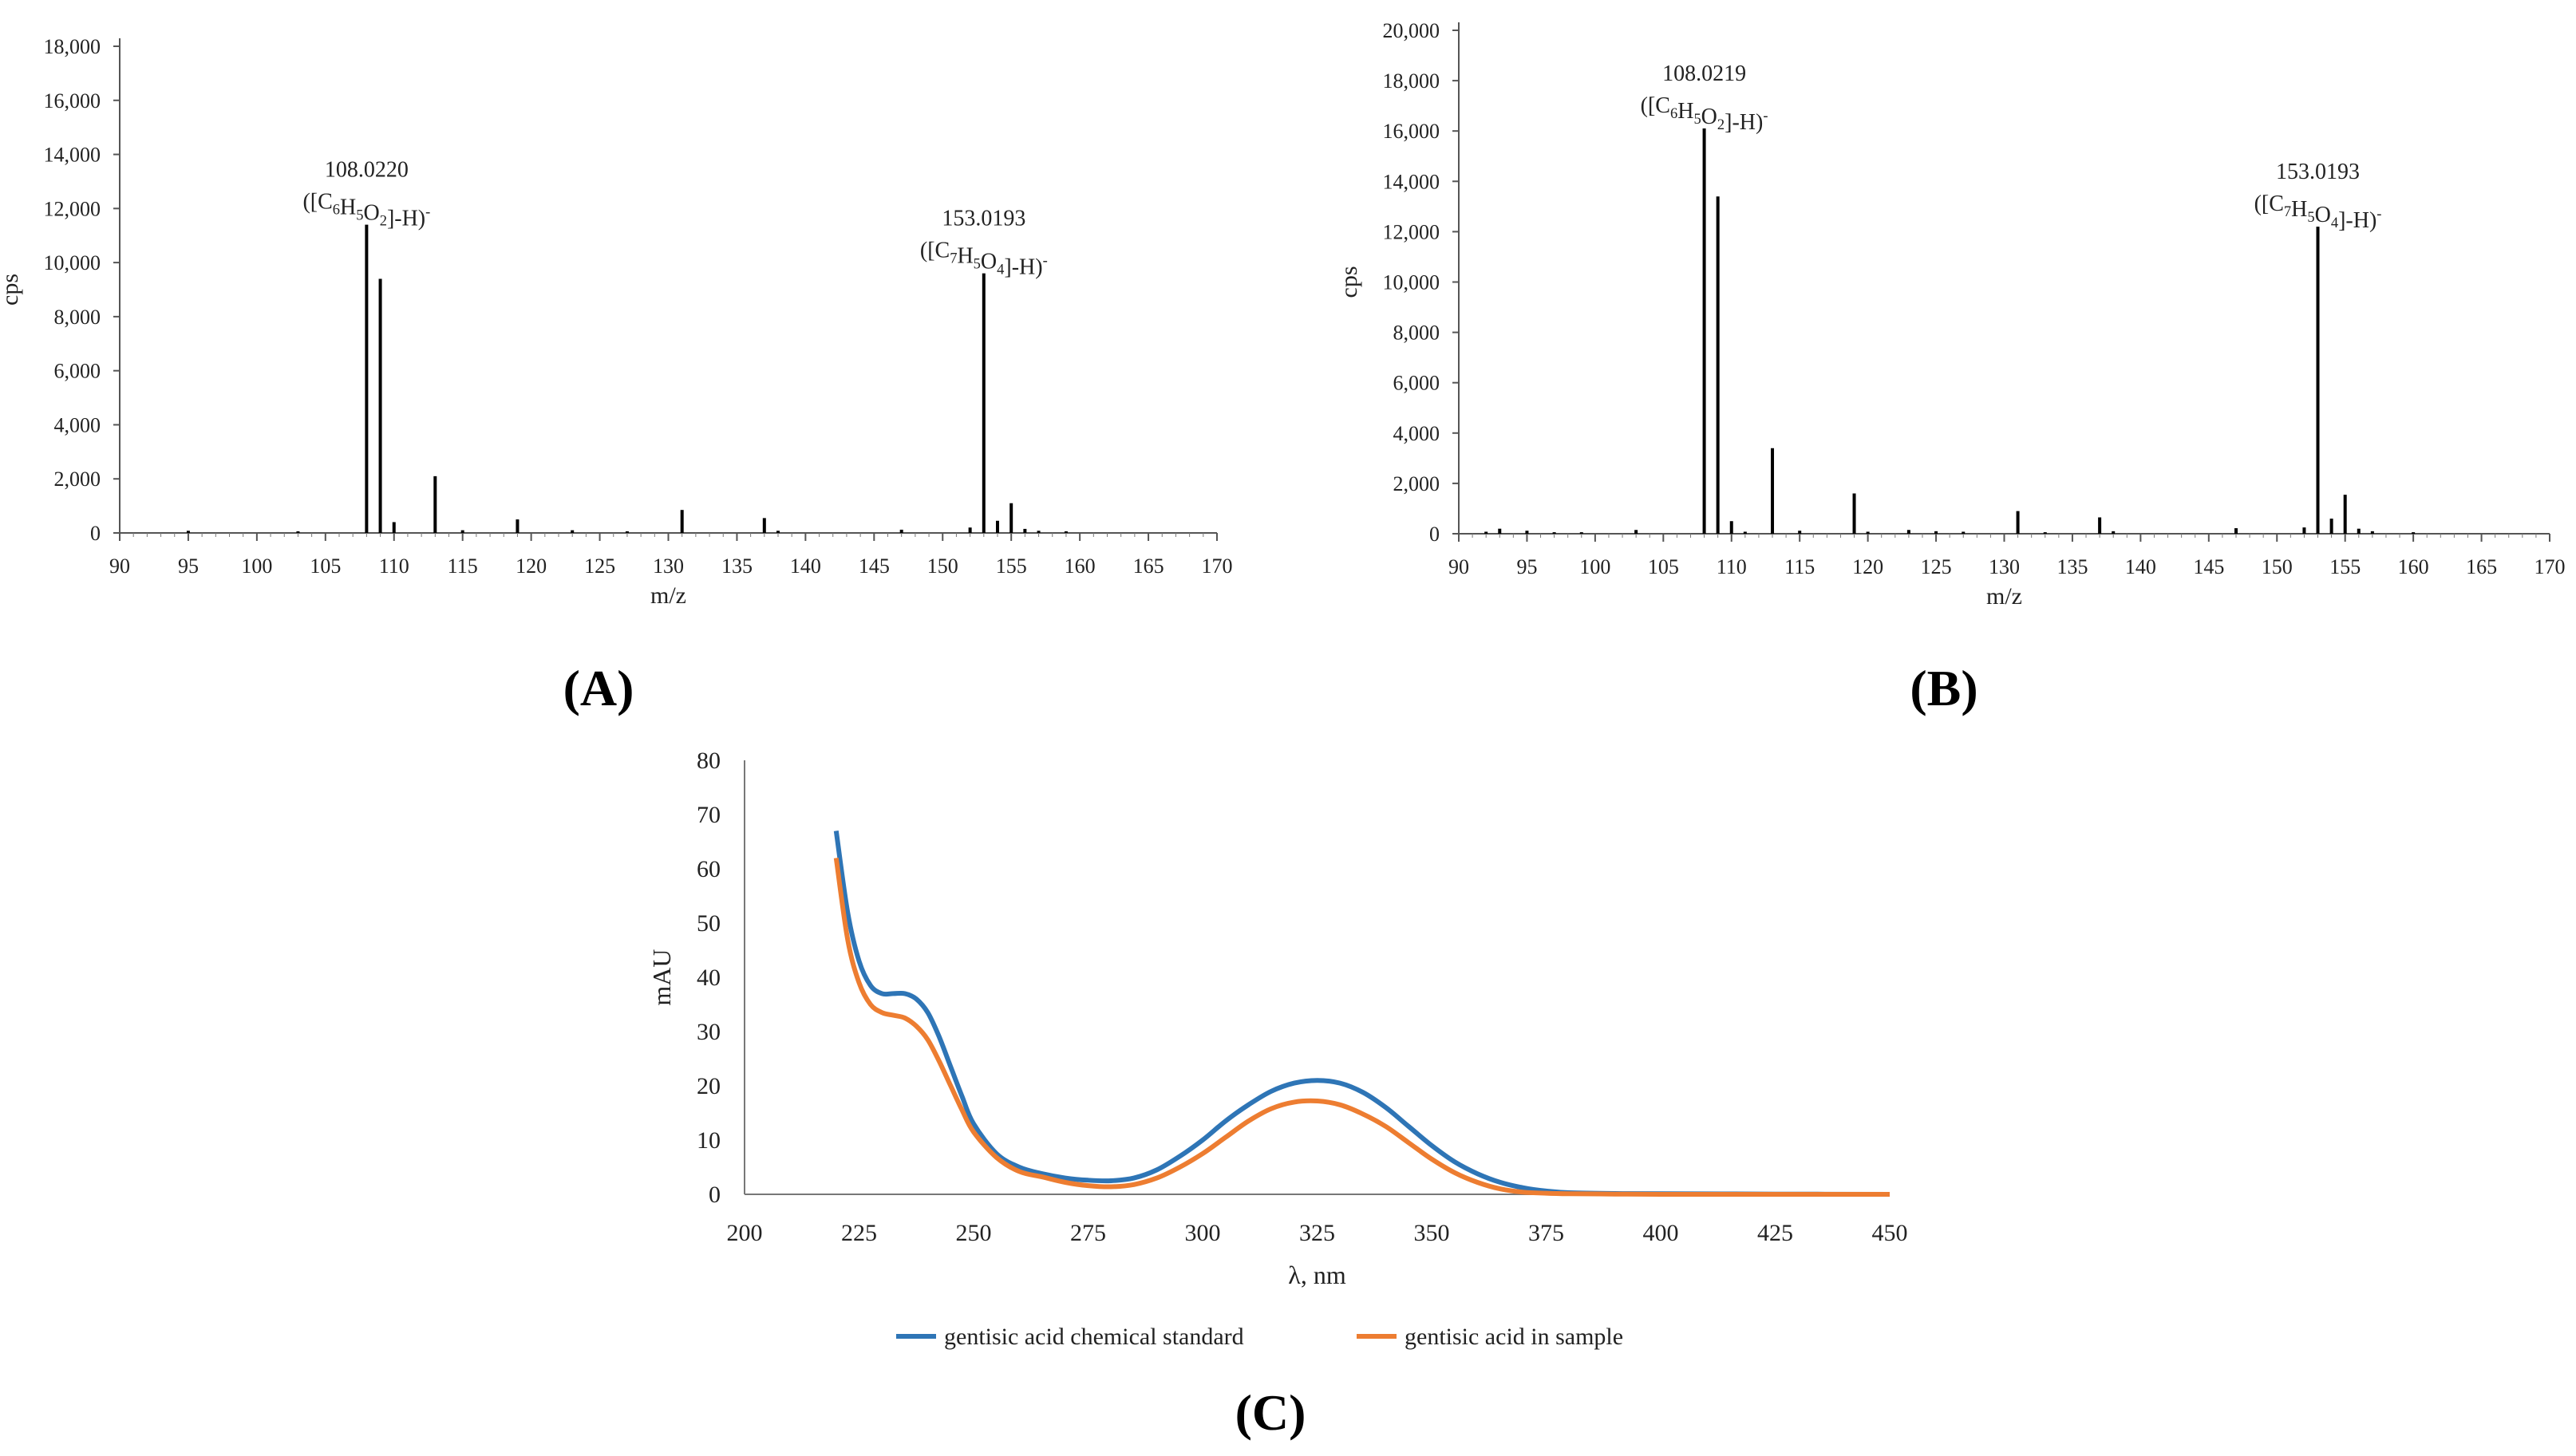  I want to click on peak-annotation-mass: 108.0219, so click(1704, 73).